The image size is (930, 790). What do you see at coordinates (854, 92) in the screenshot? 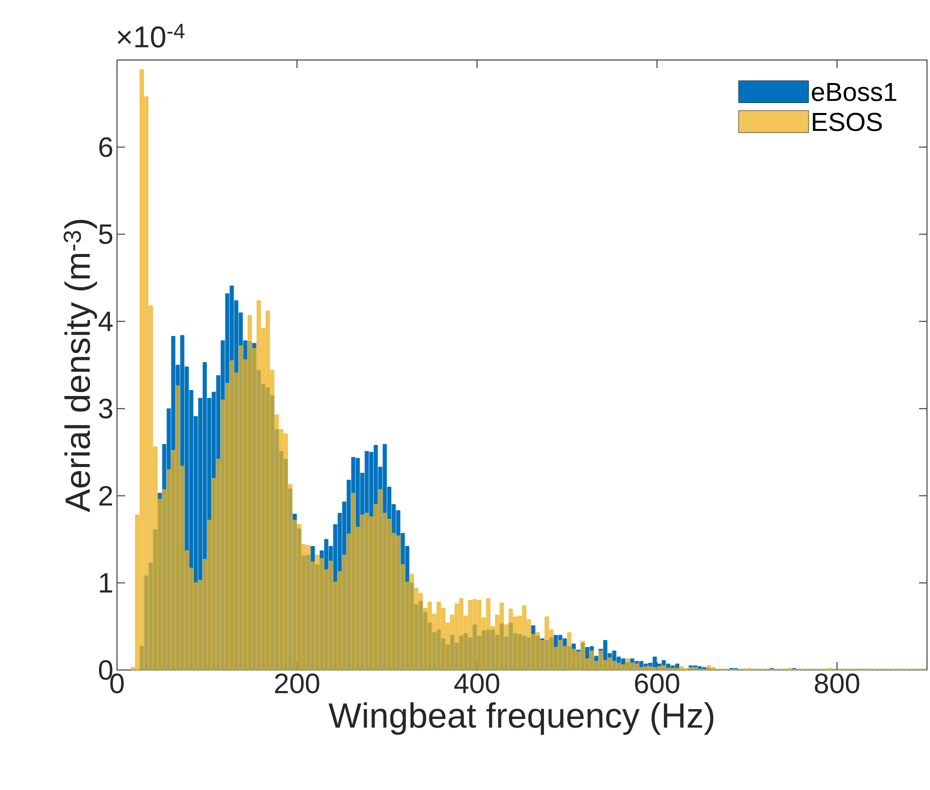
I see `legend-label: eBoss1` at bounding box center [854, 92].